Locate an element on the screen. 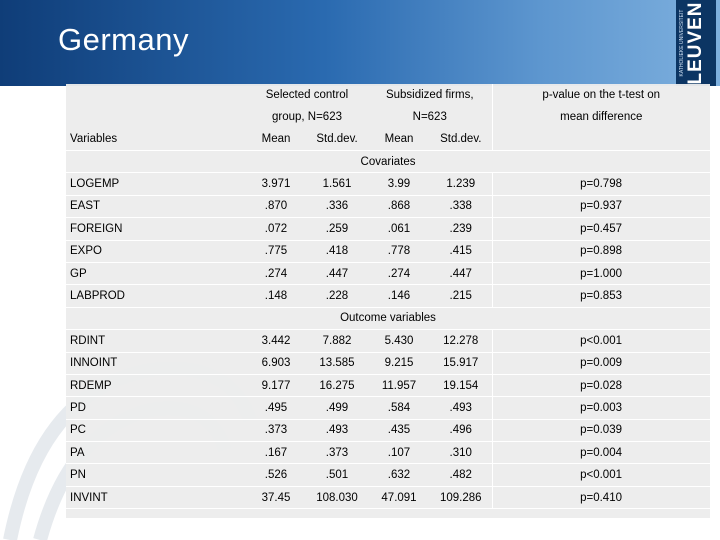  subsidized-std: 1.239 is located at coordinates (461, 184).